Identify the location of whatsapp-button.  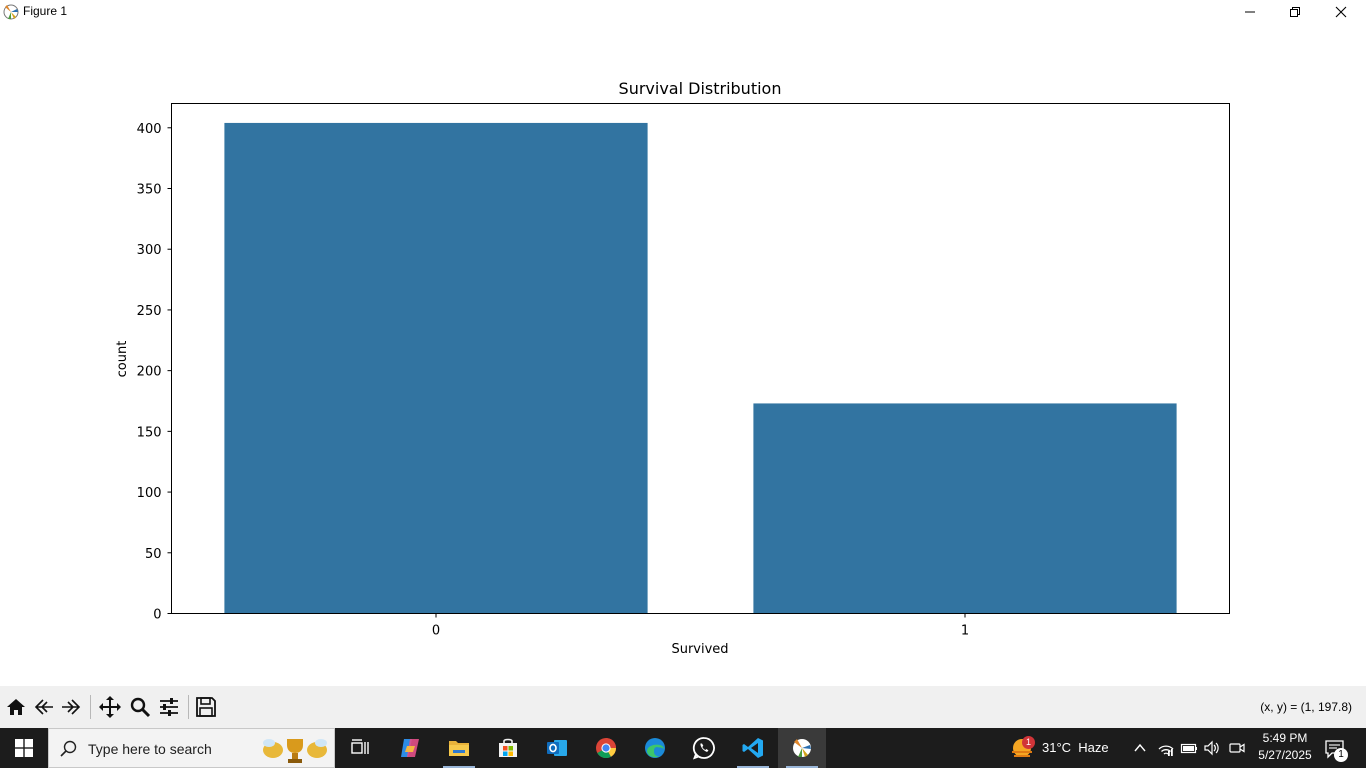
(704, 748).